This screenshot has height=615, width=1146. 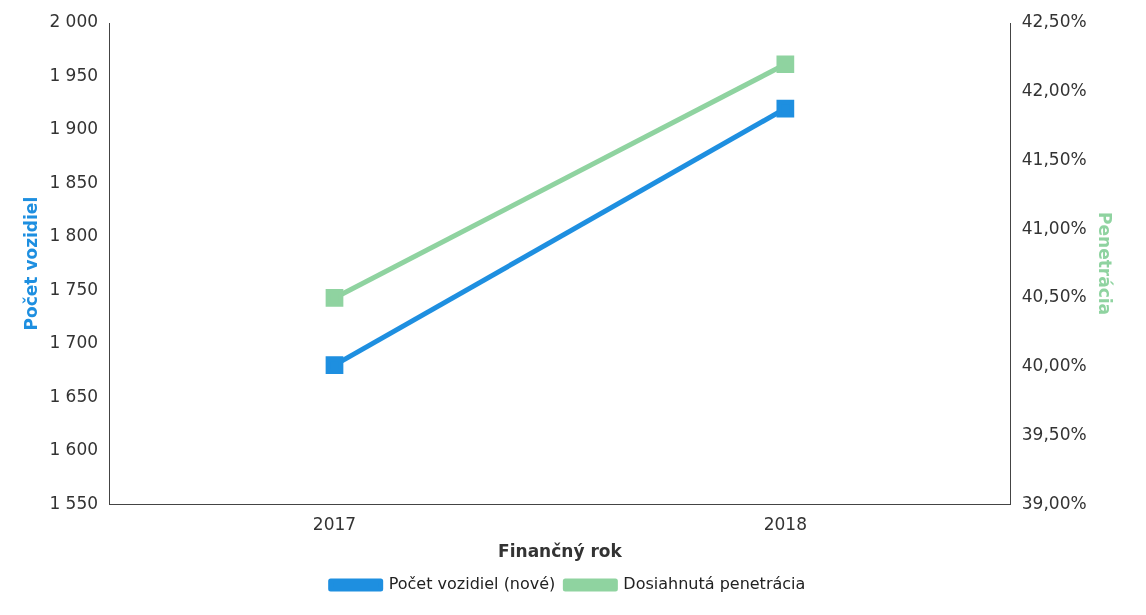 I want to click on y2-tick-label: 42,50%, so click(x=1054, y=21).